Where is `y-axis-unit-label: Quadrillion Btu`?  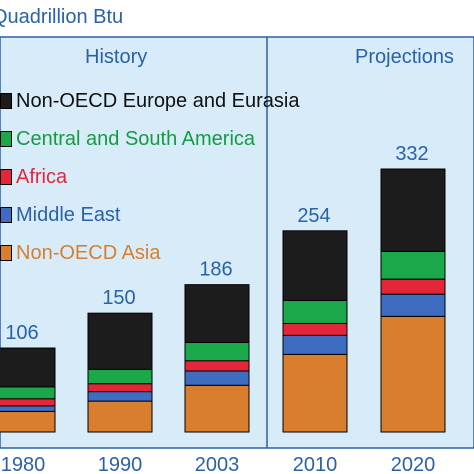
y-axis-unit-label: Quadrillion Btu is located at coordinates (62, 17).